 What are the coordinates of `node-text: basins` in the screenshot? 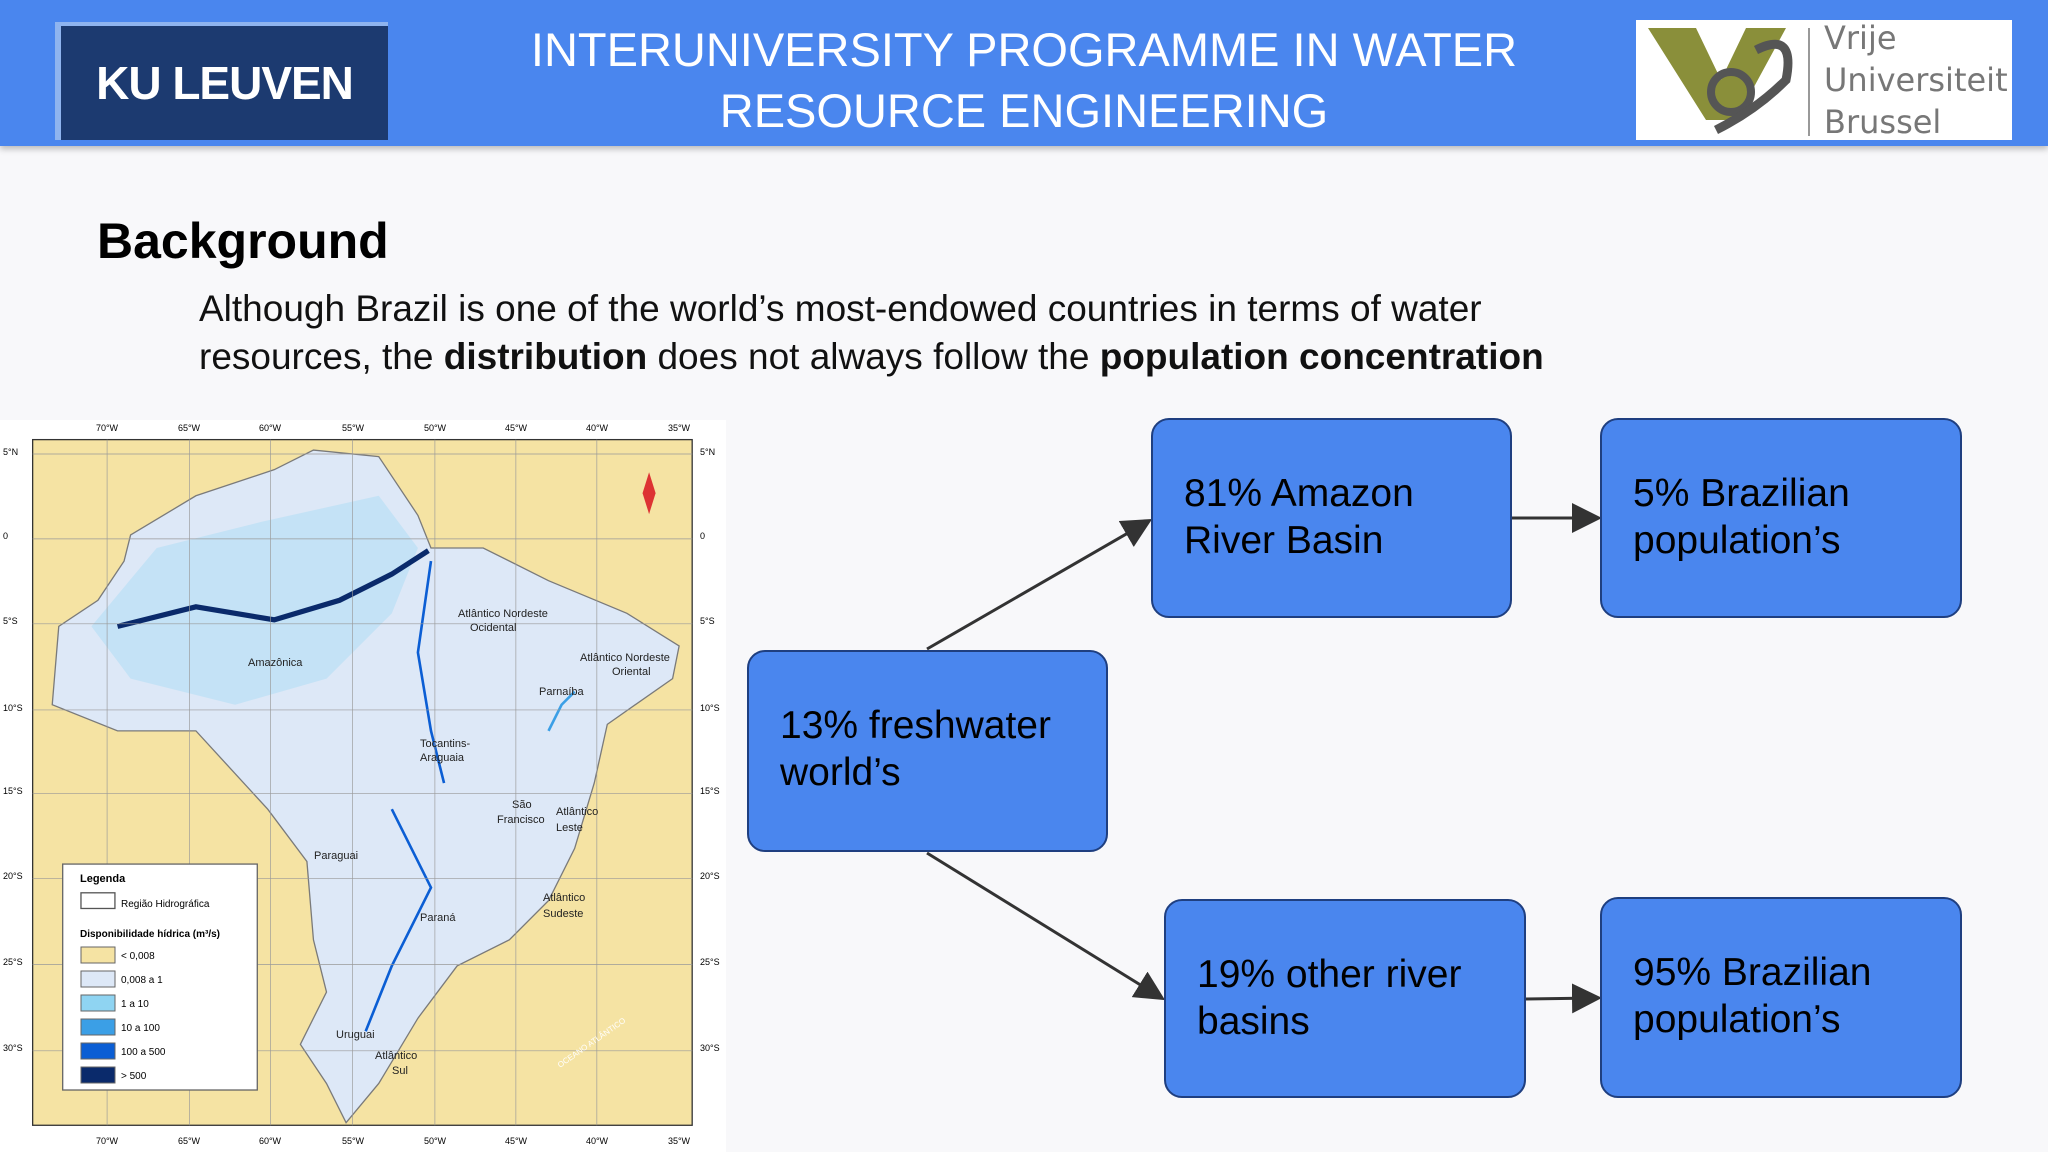 It's located at (1253, 1021).